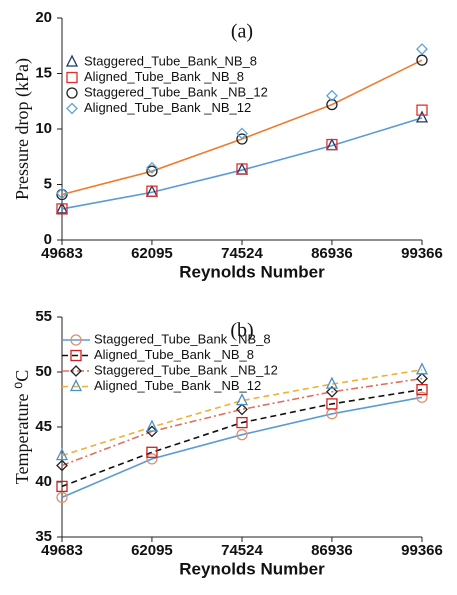 The width and height of the screenshot is (457, 595). Describe the element at coordinates (43, 316) in the screenshot. I see `y-tick-label: 55` at that location.